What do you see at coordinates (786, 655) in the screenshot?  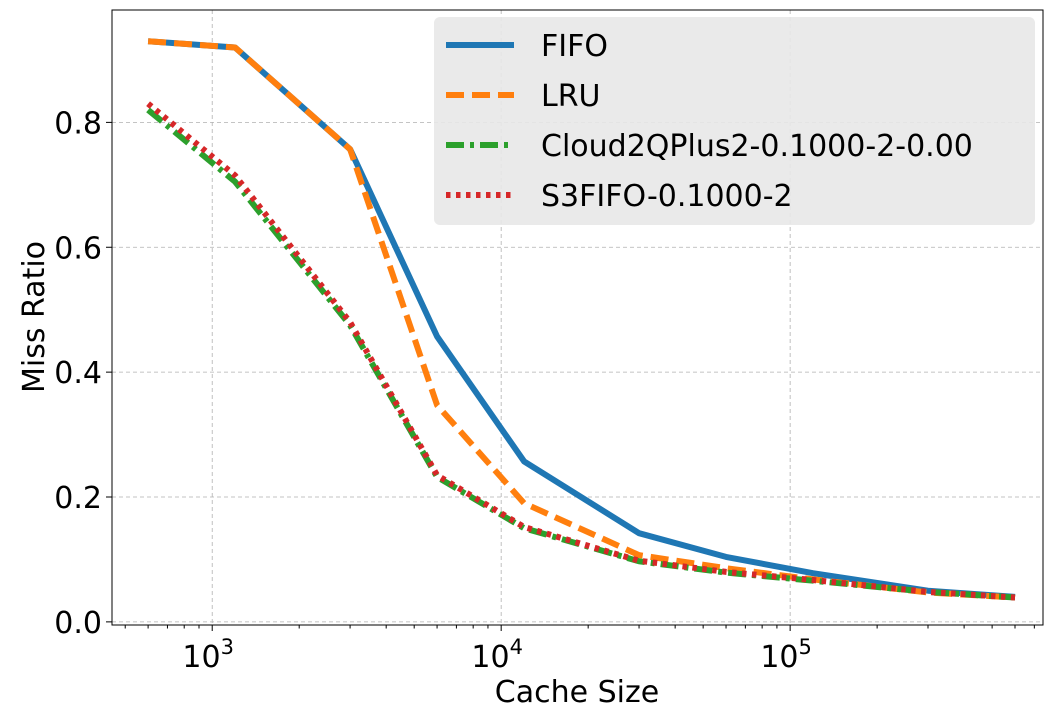 I see `x-tick-label: 10⁵` at bounding box center [786, 655].